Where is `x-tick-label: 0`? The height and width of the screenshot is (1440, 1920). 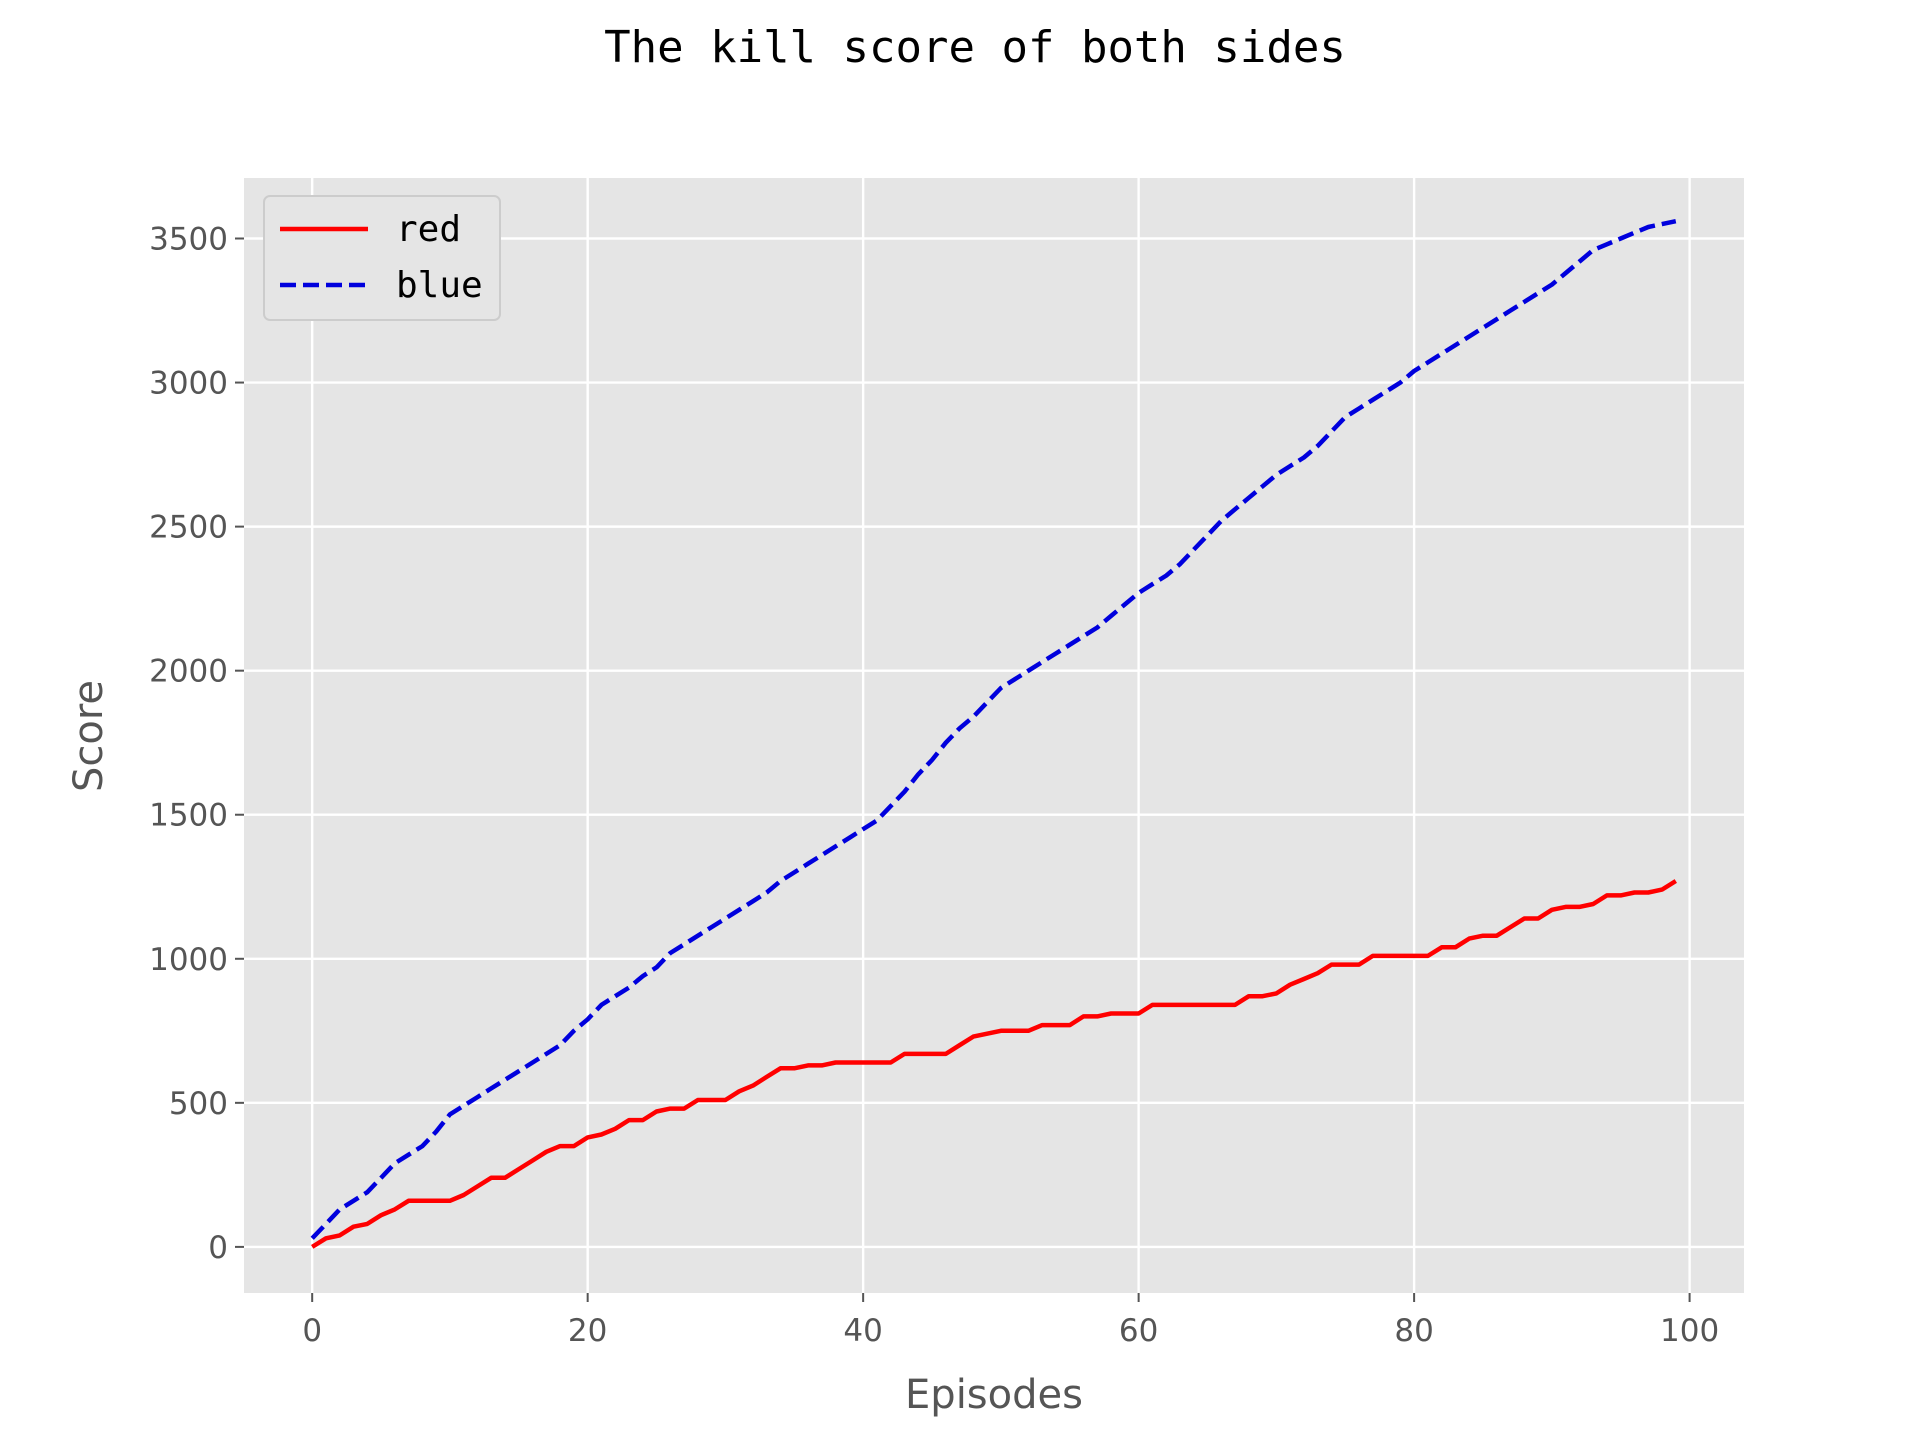
x-tick-label: 0 is located at coordinates (312, 1331).